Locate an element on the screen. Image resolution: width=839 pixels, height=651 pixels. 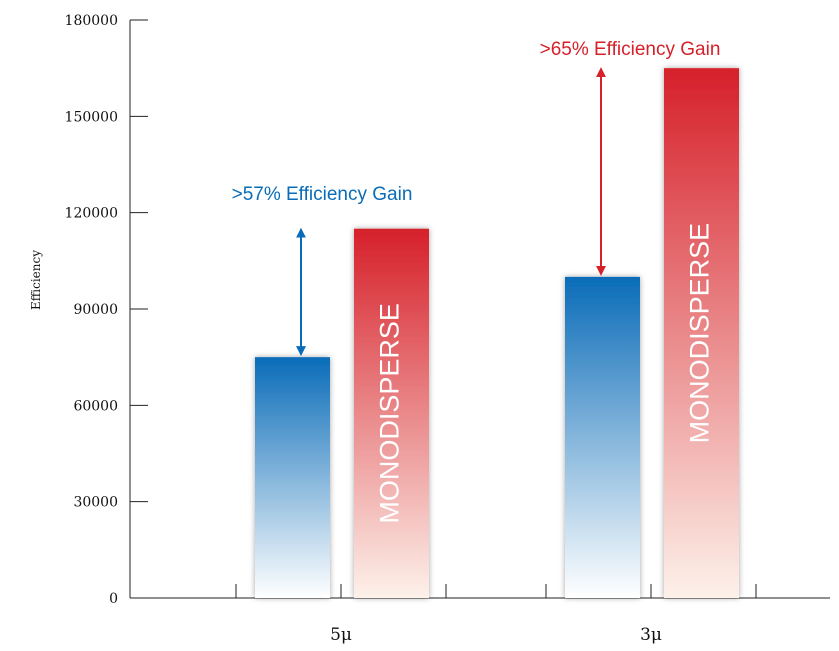
y-tick-label: 60000 is located at coordinates (95, 406).